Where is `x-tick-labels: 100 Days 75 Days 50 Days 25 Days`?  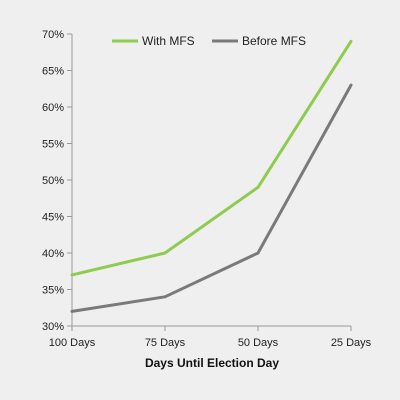 x-tick-labels: 100 Days 75 Days 50 Days 25 Days is located at coordinates (210, 343).